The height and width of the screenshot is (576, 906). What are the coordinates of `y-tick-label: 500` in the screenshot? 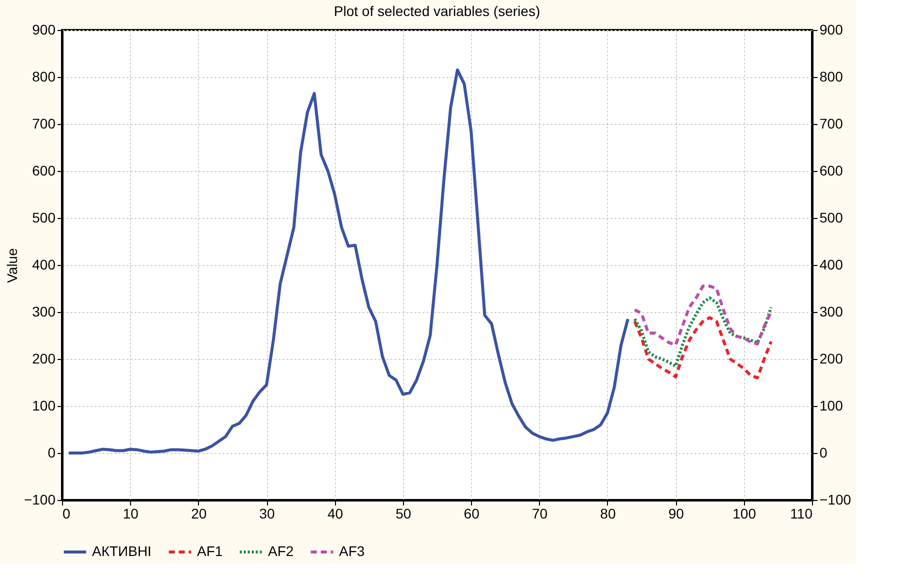 It's located at (44, 218).